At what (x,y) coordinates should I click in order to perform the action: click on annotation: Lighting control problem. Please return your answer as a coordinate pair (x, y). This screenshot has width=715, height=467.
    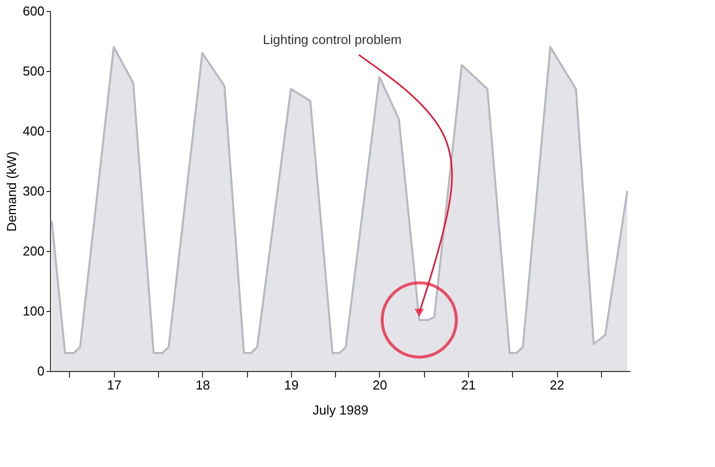
    Looking at the image, I should click on (332, 39).